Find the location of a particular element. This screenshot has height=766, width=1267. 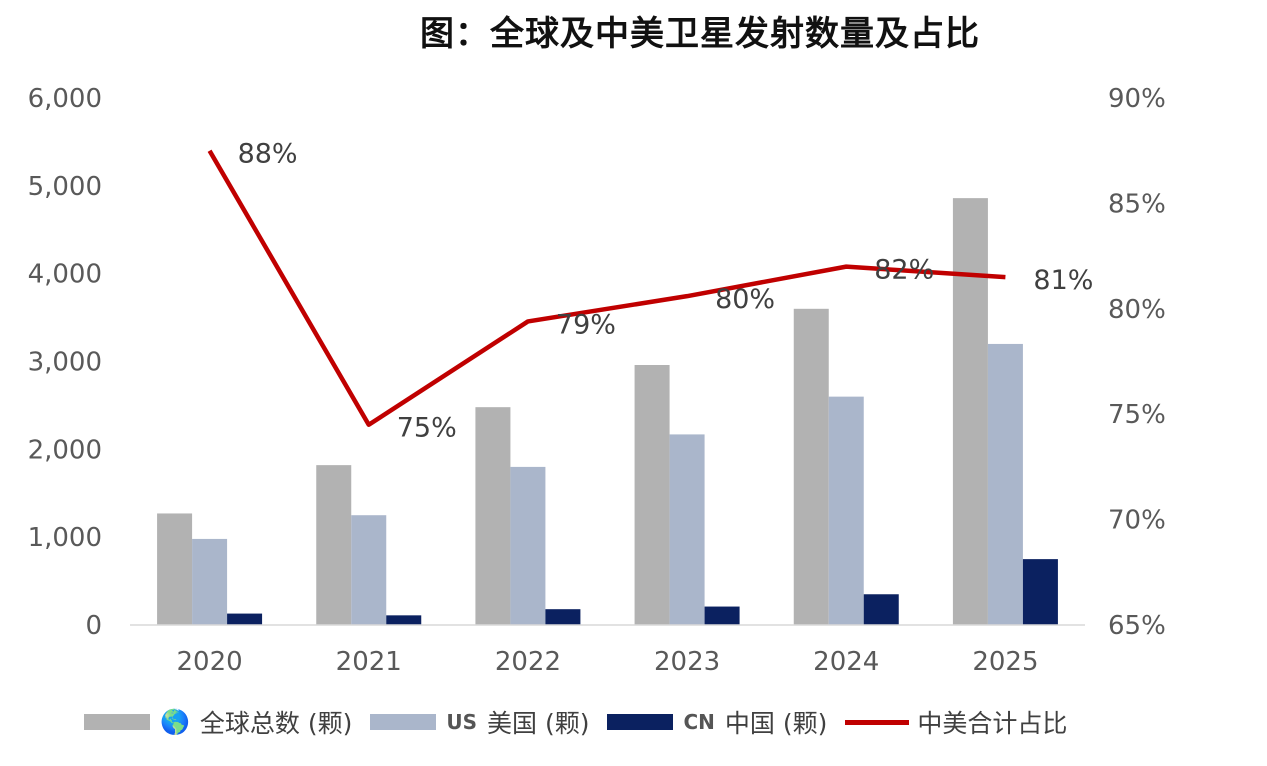

x-tick-label: 2020 is located at coordinates (209, 662).